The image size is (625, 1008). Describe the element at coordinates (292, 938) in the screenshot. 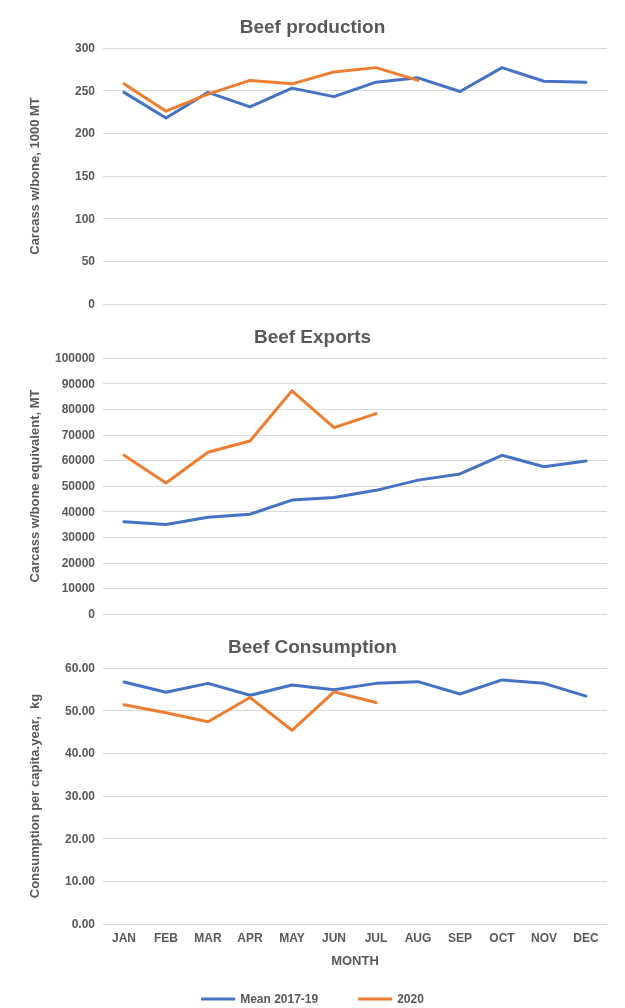

I see `x-tick-label: MAY` at that location.